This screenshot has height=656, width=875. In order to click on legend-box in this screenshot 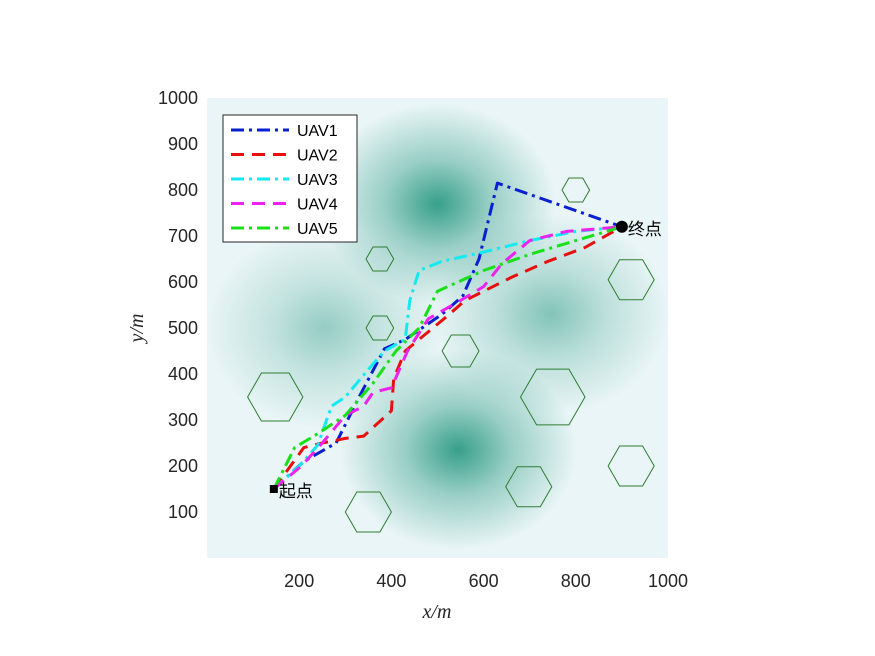, I will do `click(290, 178)`.